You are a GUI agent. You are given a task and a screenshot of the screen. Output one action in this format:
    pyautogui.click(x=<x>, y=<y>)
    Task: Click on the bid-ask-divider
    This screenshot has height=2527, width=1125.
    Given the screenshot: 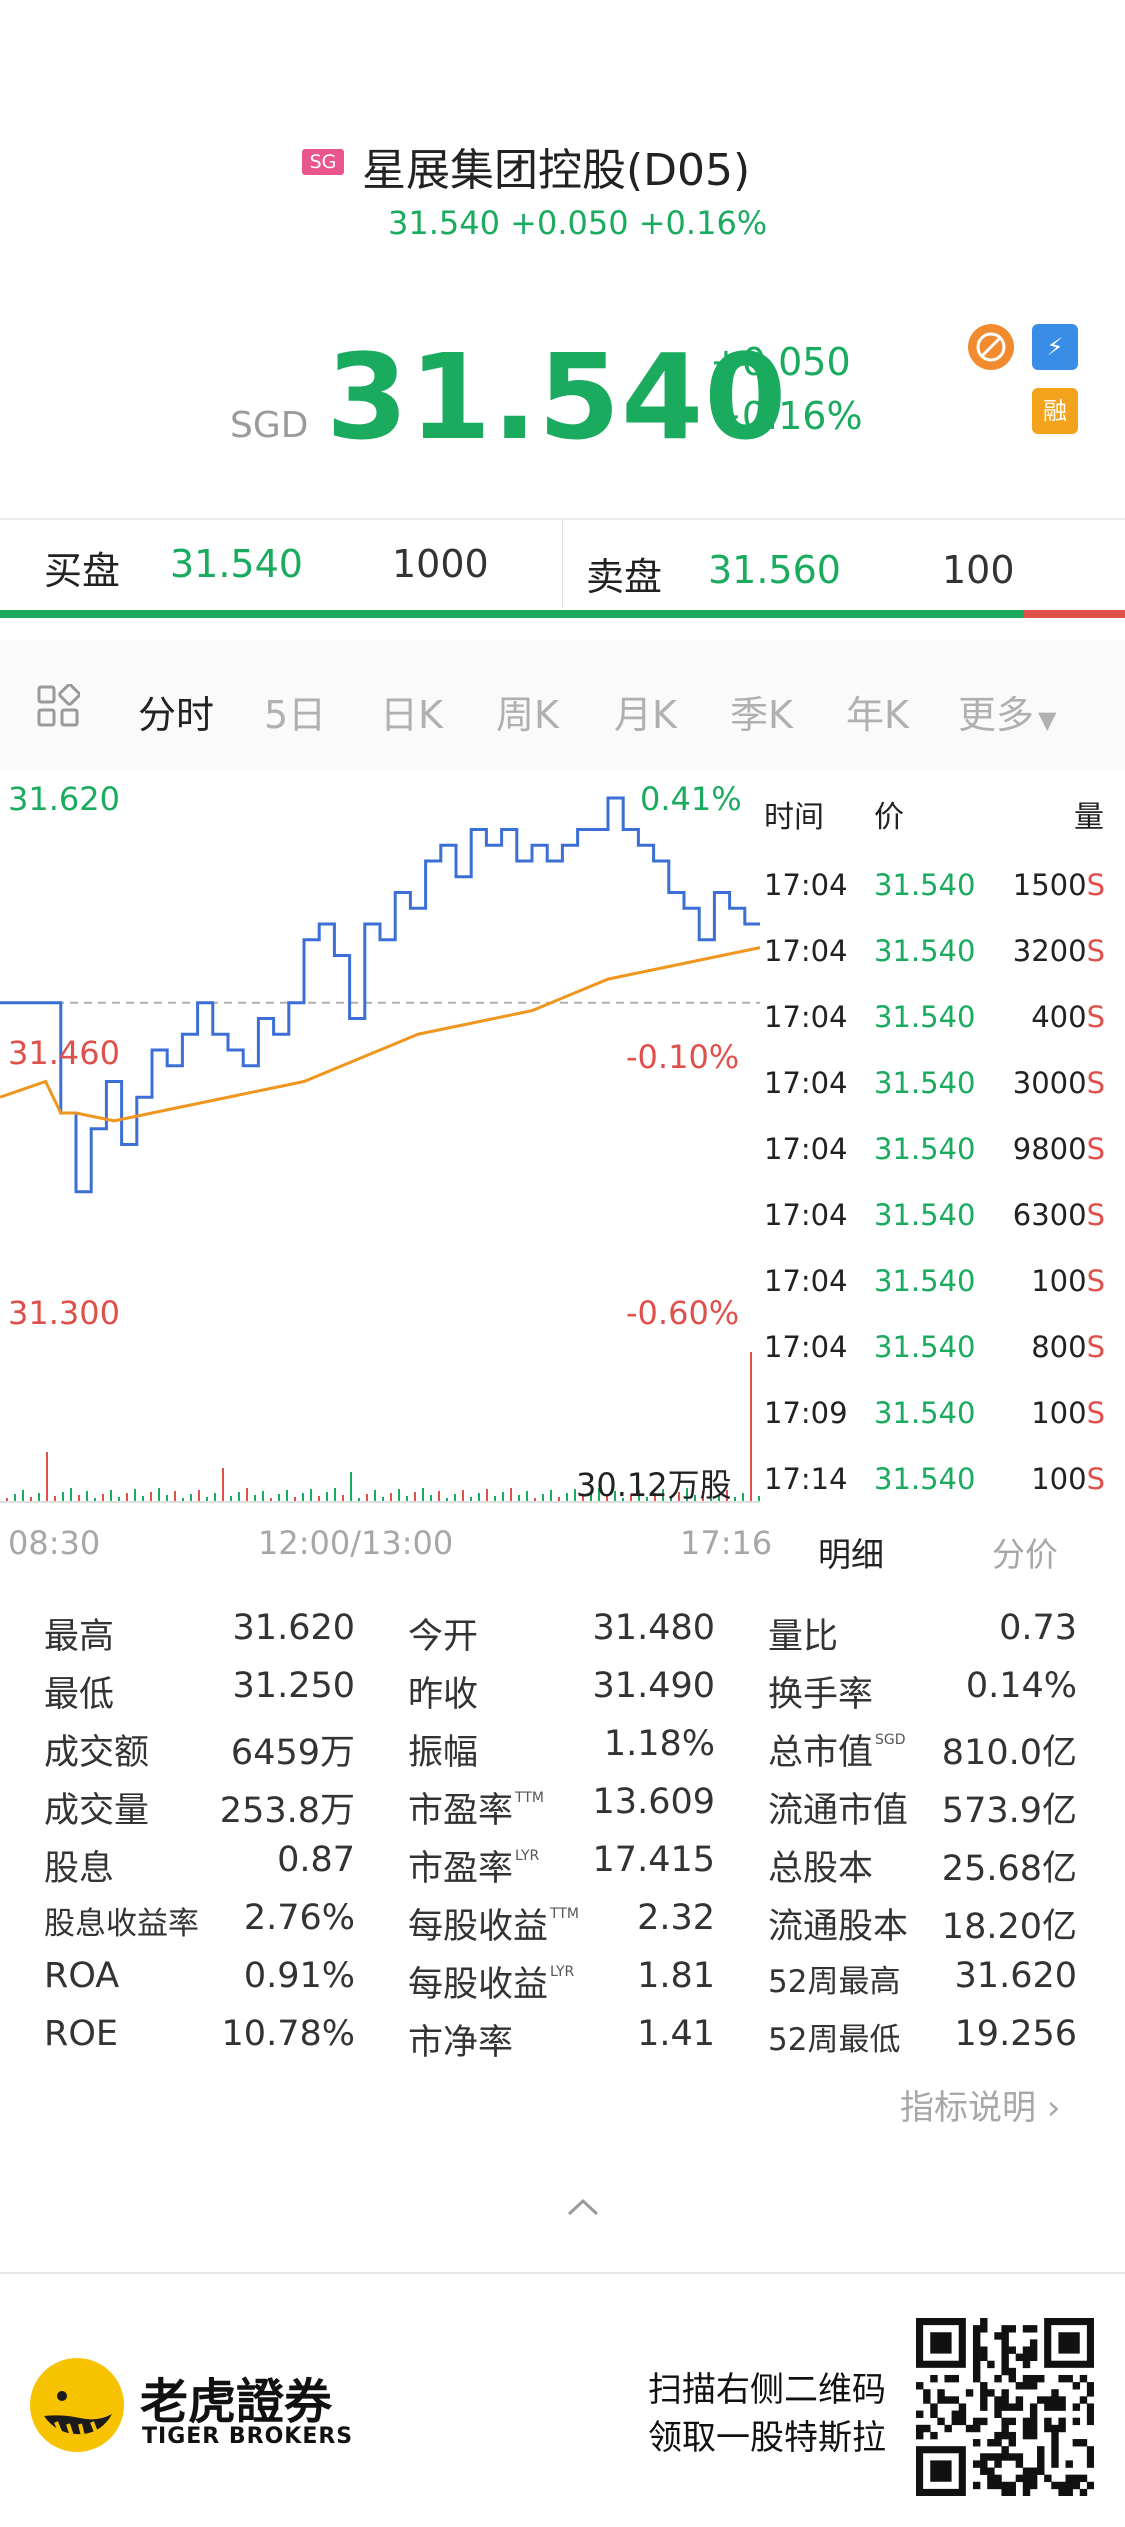 What is the action you would take?
    pyautogui.click(x=562, y=564)
    